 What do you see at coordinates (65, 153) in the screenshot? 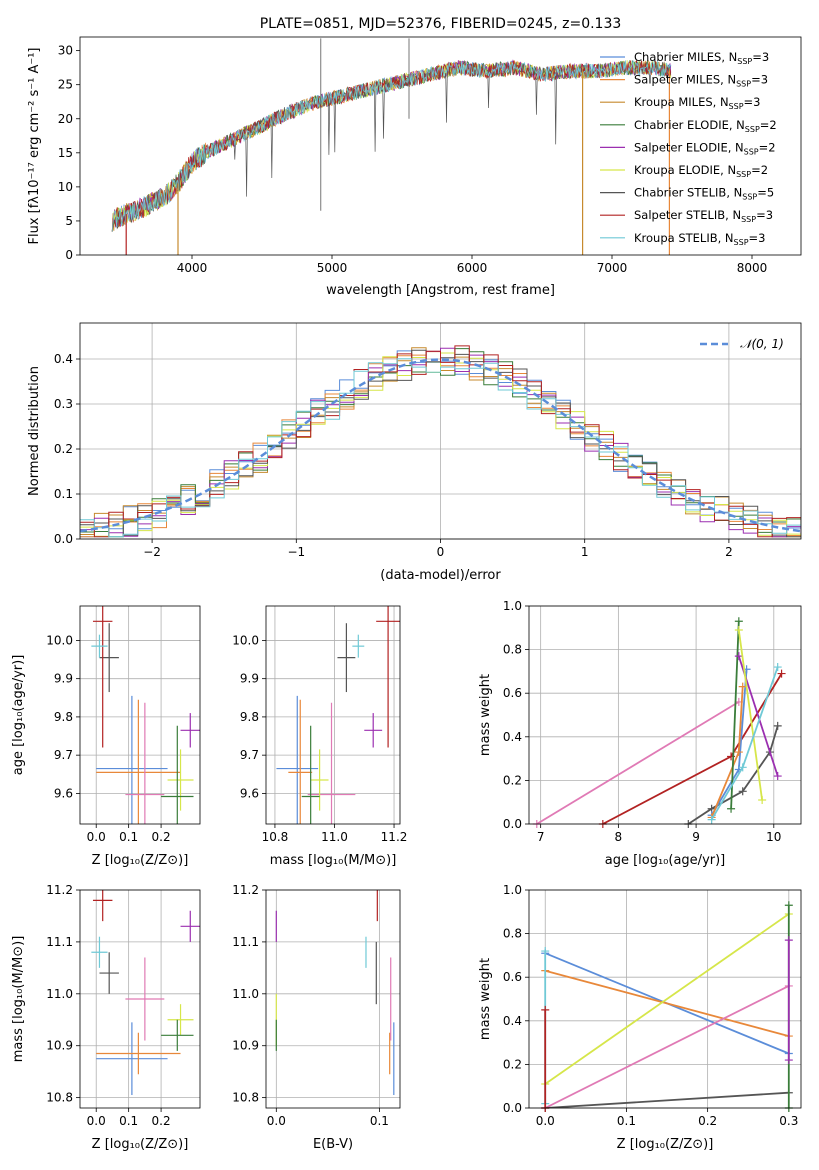
I see `y-tick-label: 15` at bounding box center [65, 153].